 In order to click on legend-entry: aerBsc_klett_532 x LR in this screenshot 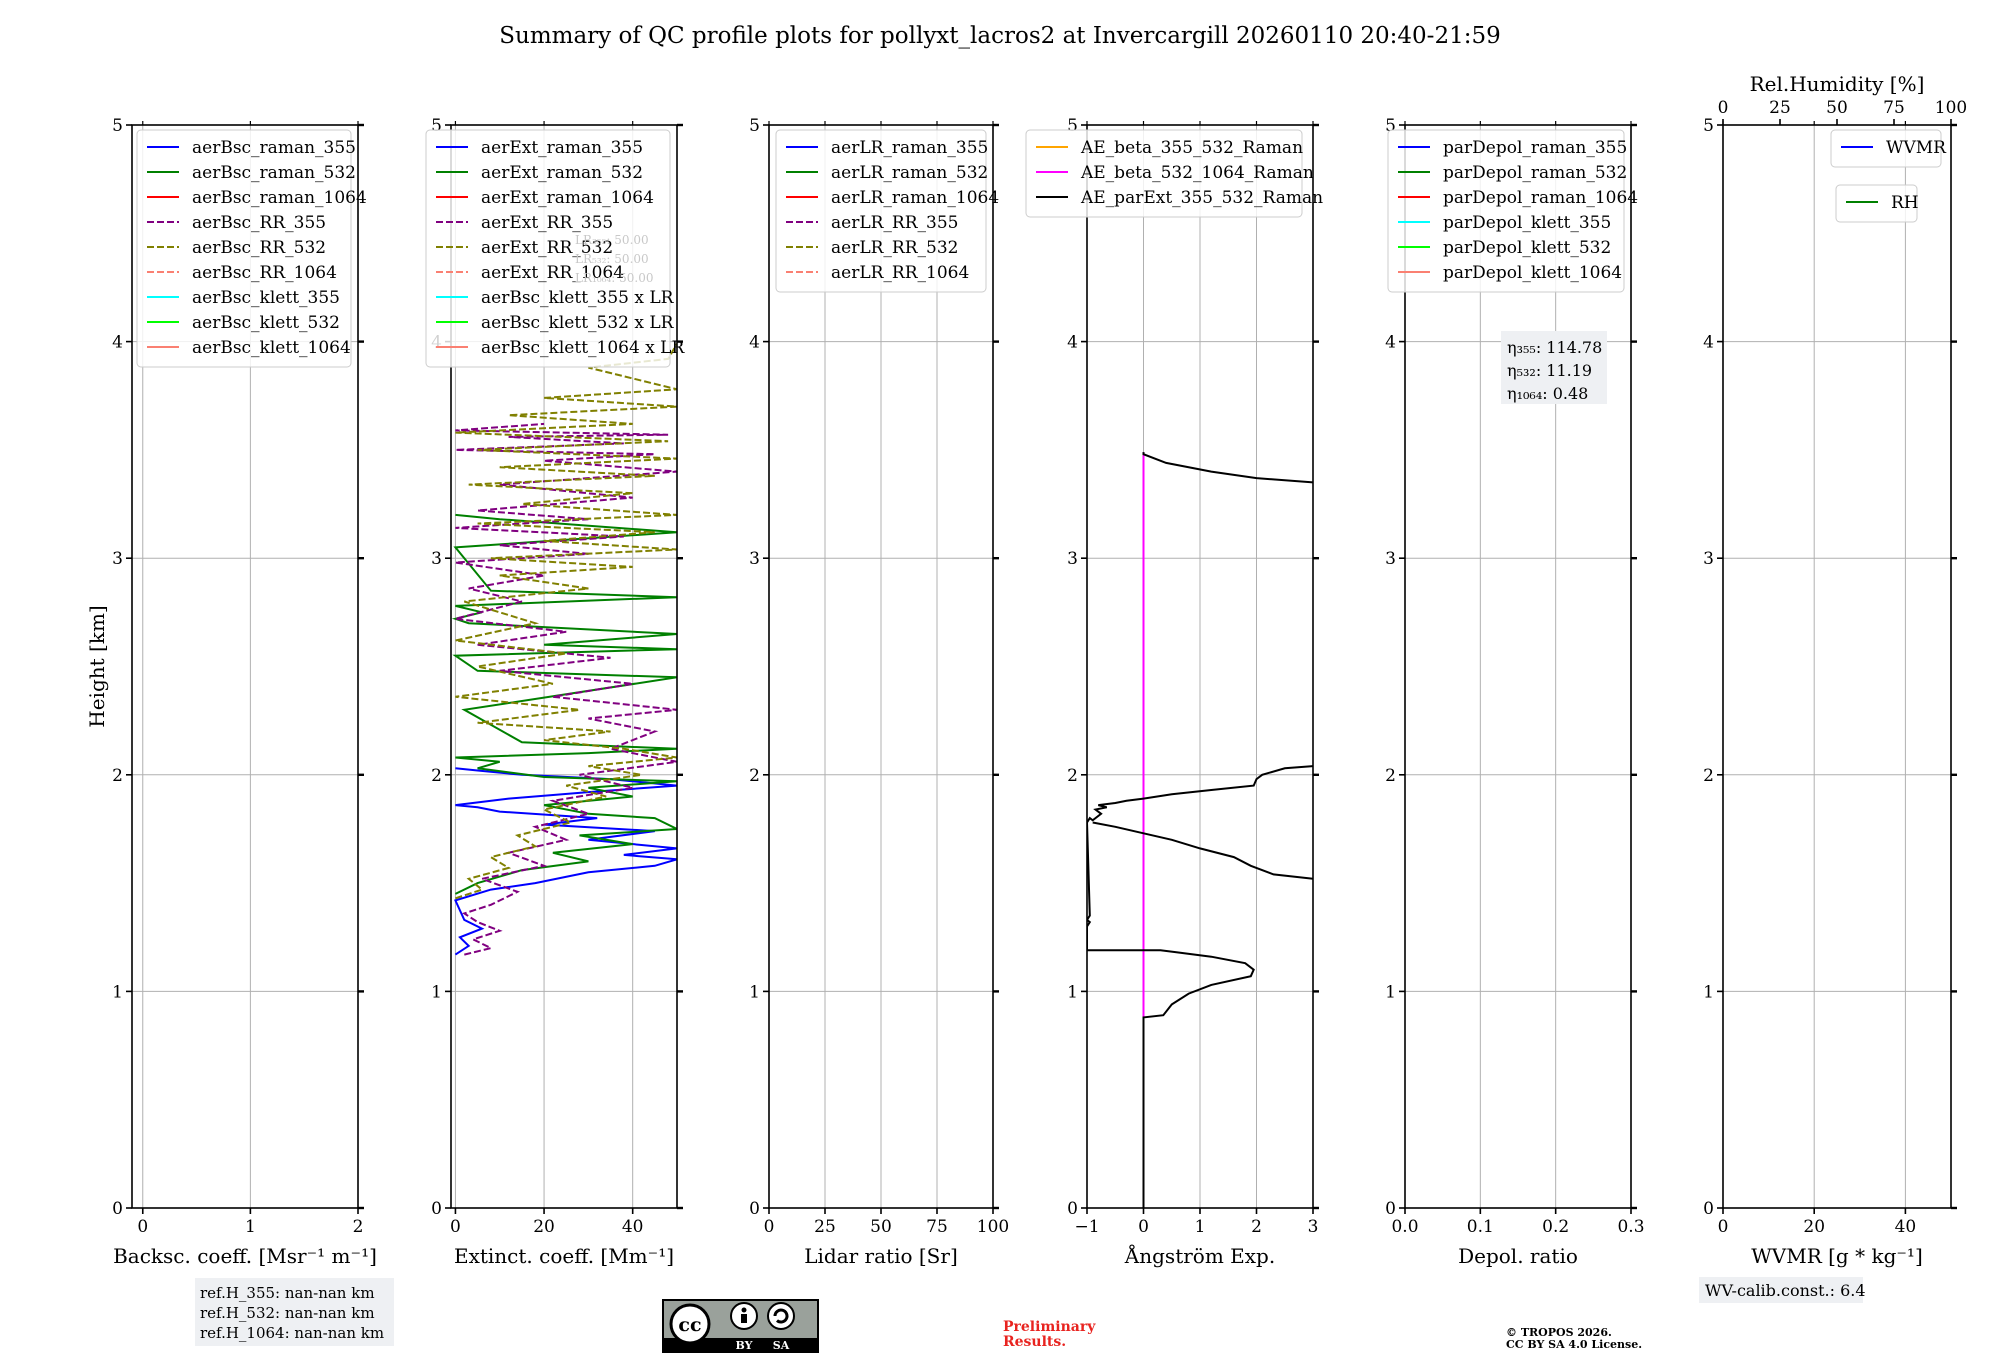, I will do `click(578, 323)`.